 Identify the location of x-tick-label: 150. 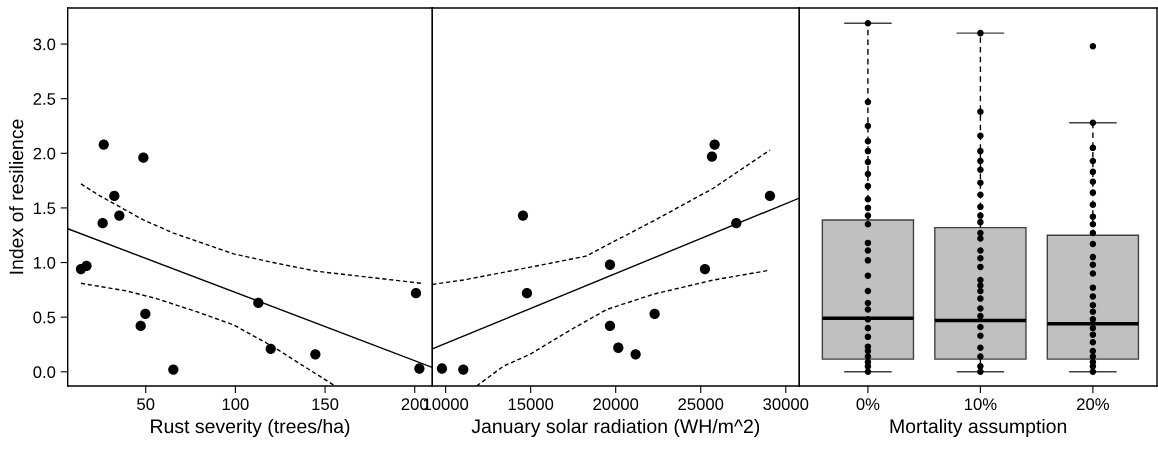
(325, 404).